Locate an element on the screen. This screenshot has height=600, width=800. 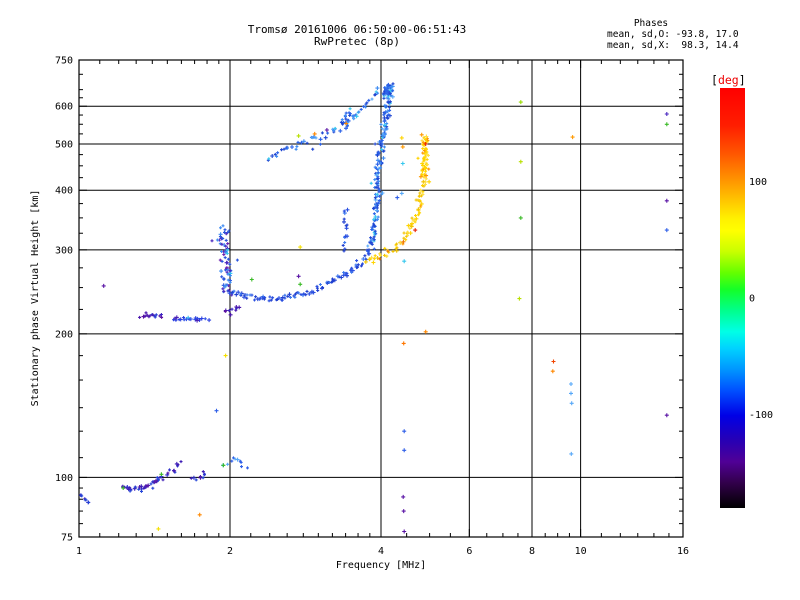
x-tick-label: 2 is located at coordinates (230, 551).